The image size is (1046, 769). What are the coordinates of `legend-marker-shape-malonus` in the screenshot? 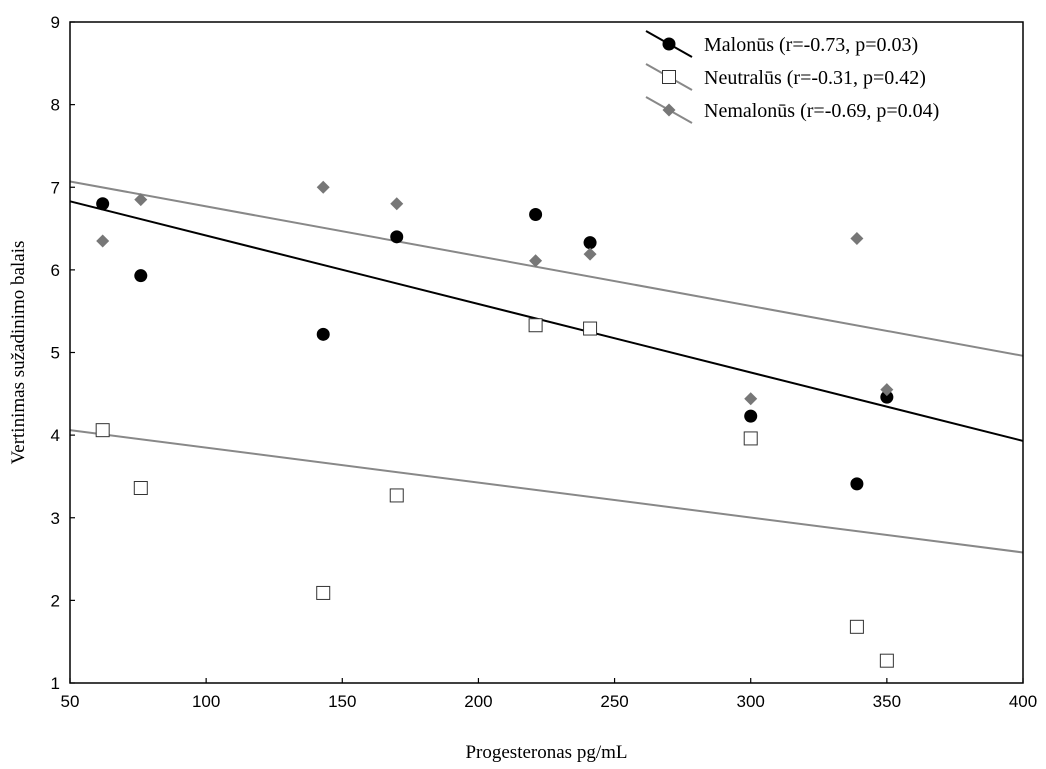 It's located at (669, 44).